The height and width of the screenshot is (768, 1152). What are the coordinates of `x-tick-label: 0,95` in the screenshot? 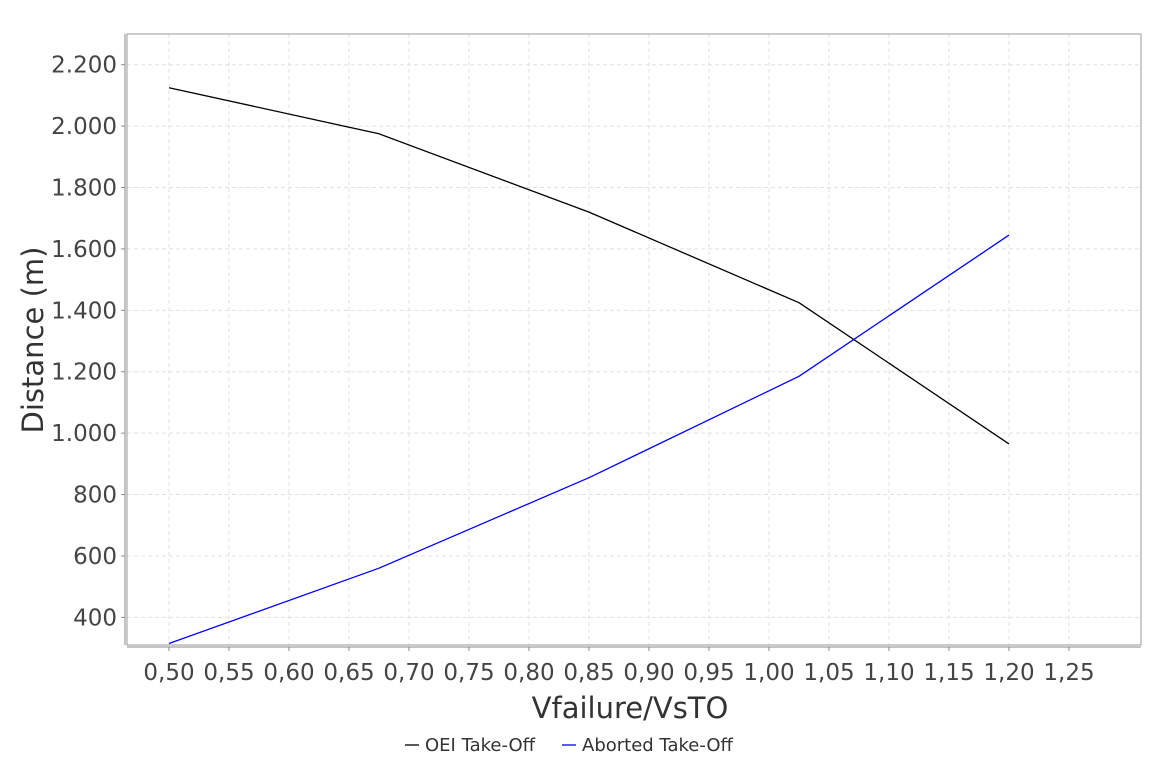 It's located at (708, 673).